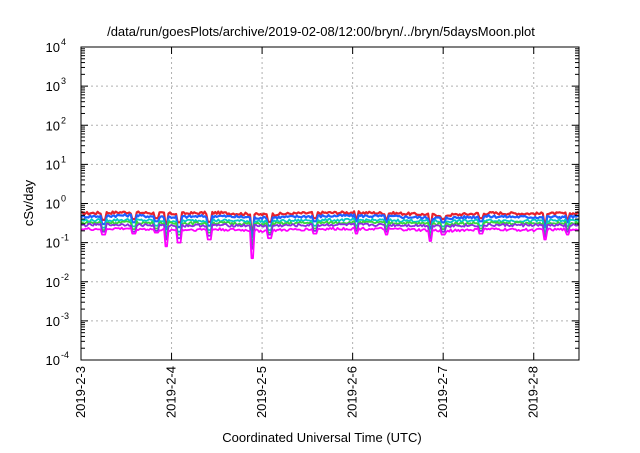  What do you see at coordinates (65, 316) in the screenshot?
I see `y-tick-exponent: -3` at bounding box center [65, 316].